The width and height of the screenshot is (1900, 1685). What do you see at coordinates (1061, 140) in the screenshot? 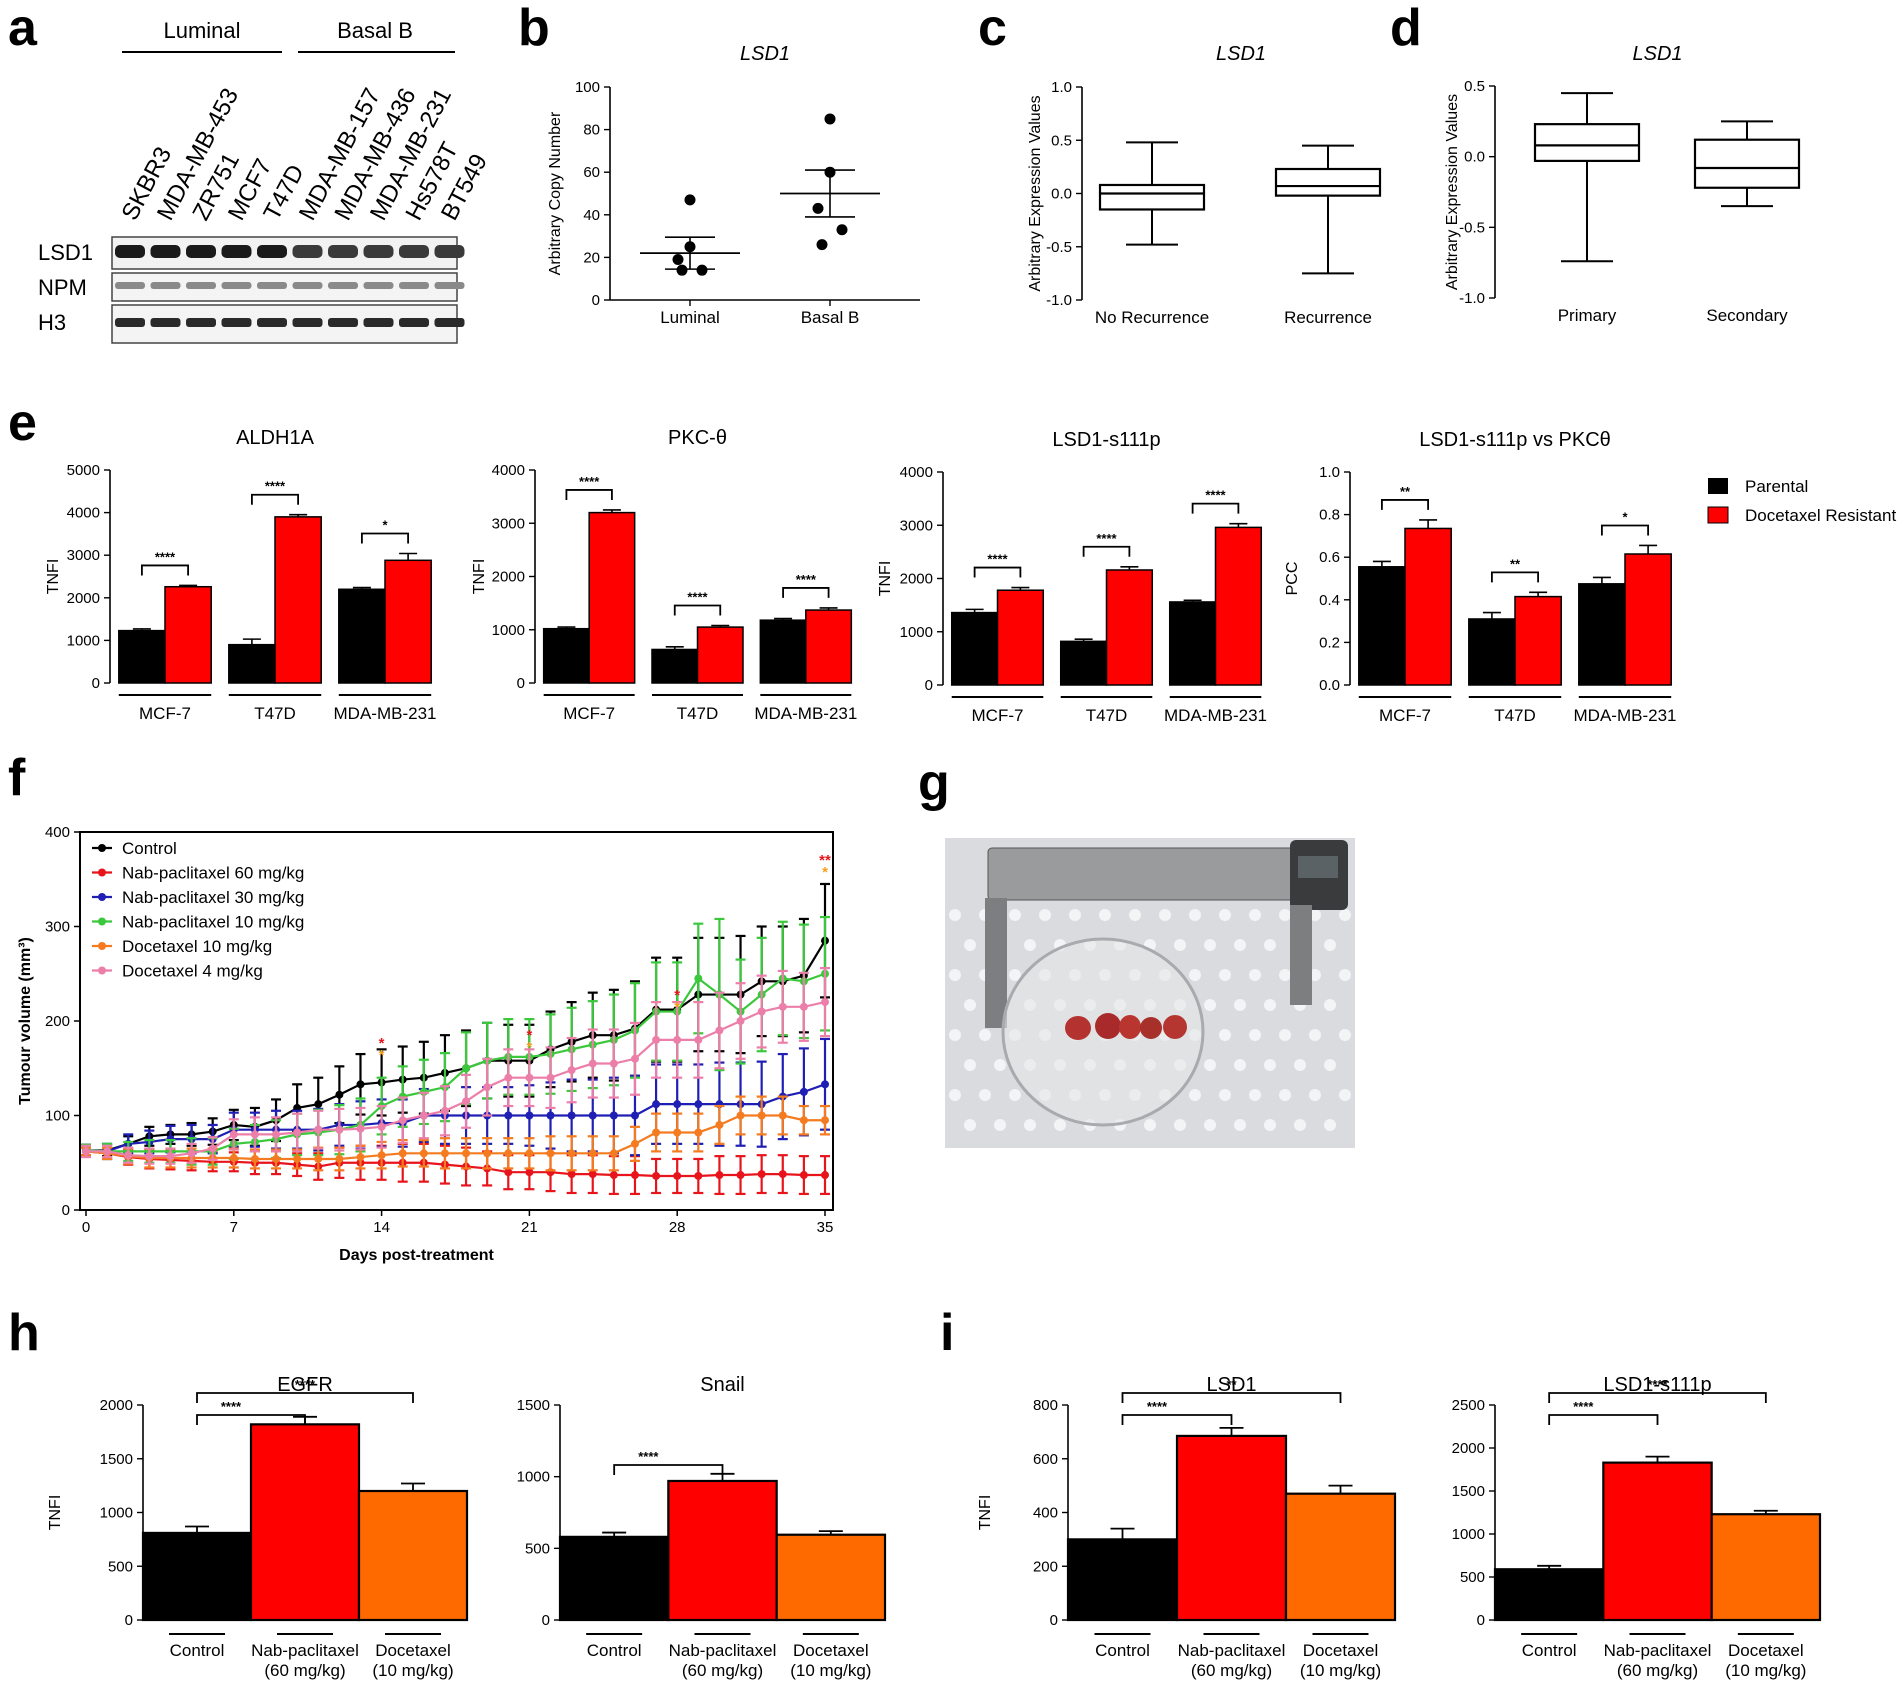
I see `y-tick-label: 0.5` at bounding box center [1061, 140].